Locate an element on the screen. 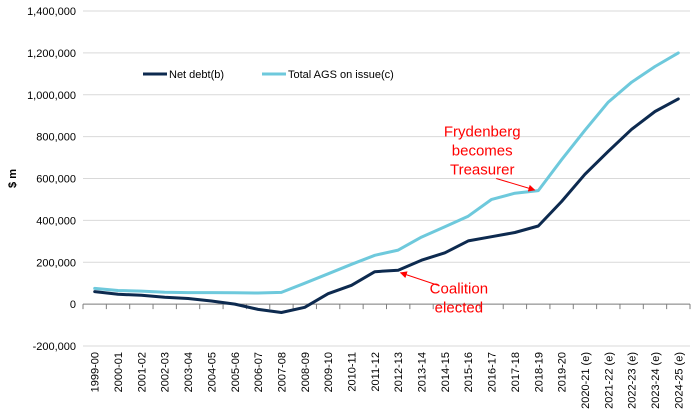 This screenshot has width=700, height=420. y-tick-label: 1,000,000 is located at coordinates (51, 96).